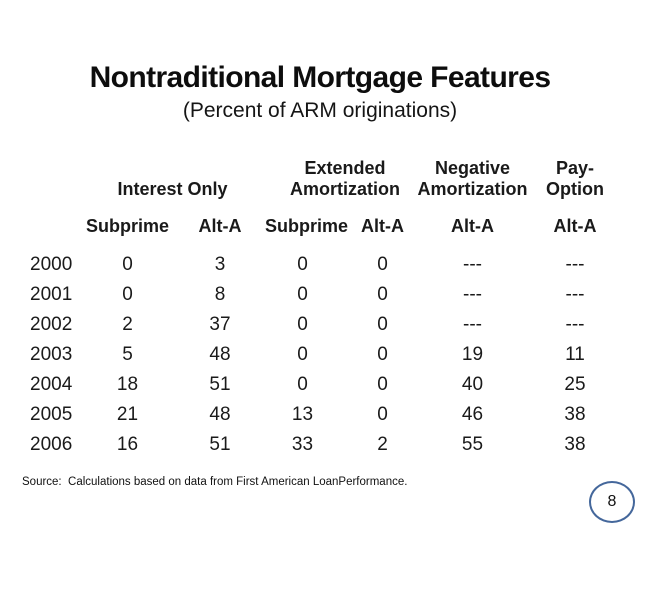 The width and height of the screenshot is (650, 600). What do you see at coordinates (220, 264) in the screenshot?
I see `value-cell: 3` at bounding box center [220, 264].